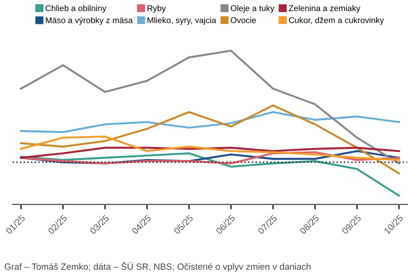 This screenshot has width=420, height=280. I want to click on legend-label: Cukor, džem a cukrovinky, so click(336, 20).